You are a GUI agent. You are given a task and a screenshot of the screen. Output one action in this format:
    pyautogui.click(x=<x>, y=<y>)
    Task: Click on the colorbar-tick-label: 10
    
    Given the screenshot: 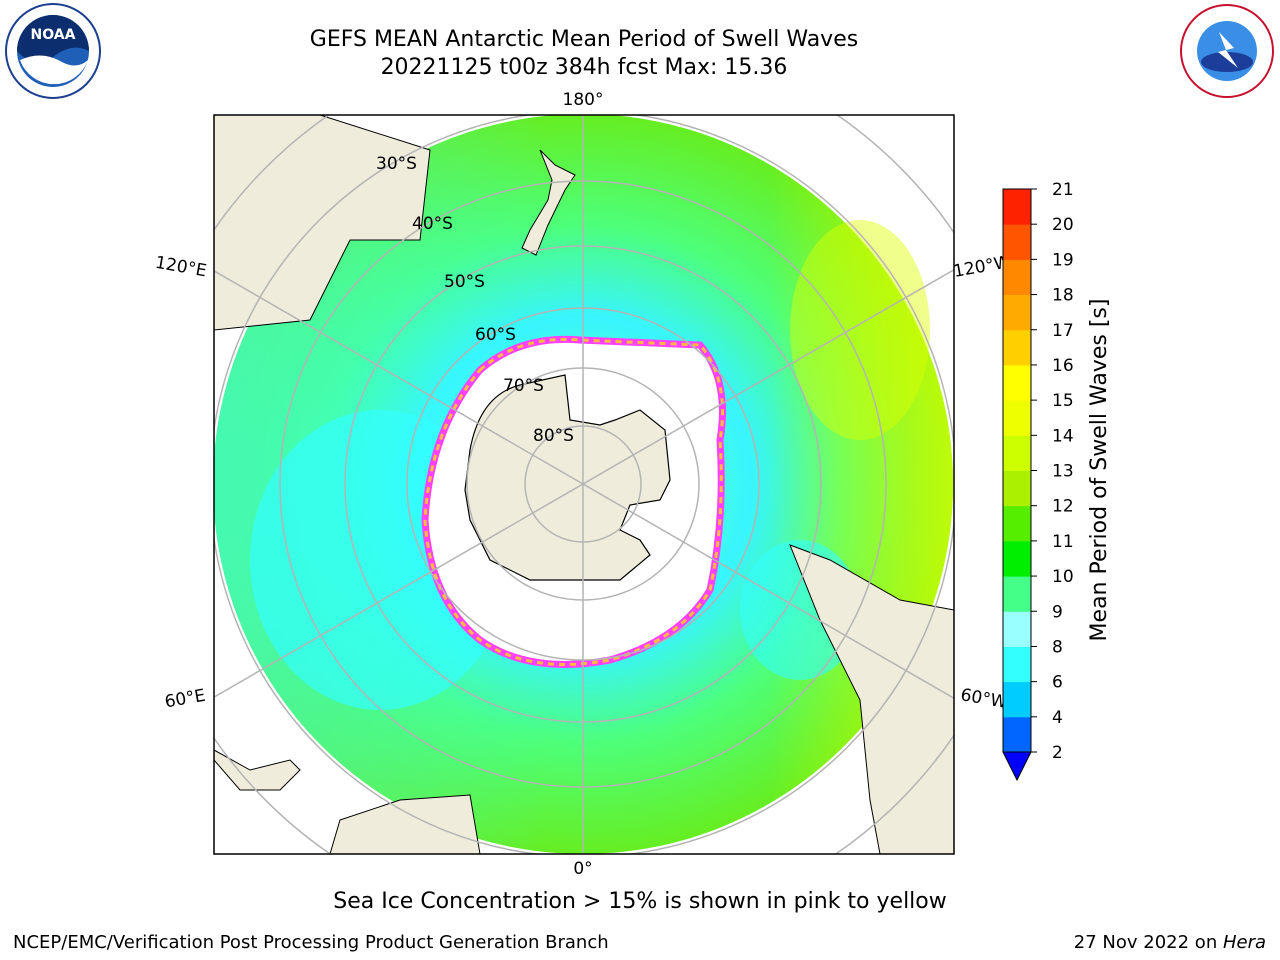 What is the action you would take?
    pyautogui.click(x=1063, y=577)
    